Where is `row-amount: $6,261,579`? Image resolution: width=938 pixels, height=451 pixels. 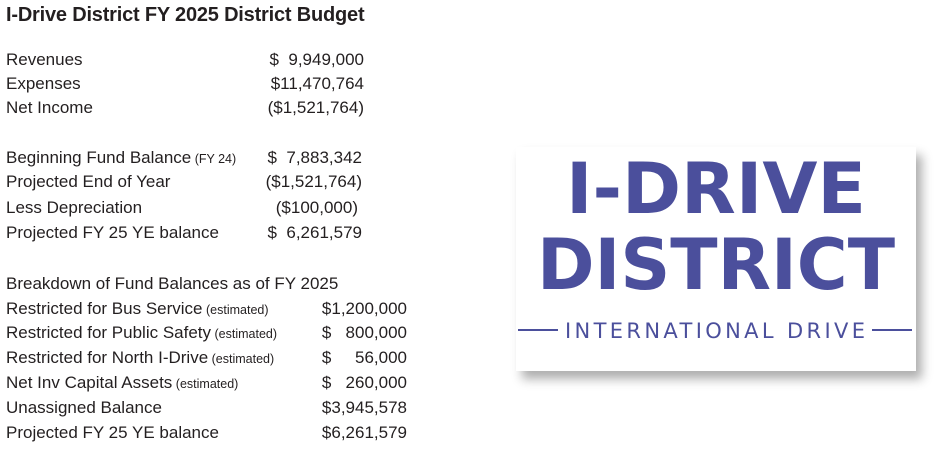 row-amount: $6,261,579 is located at coordinates (364, 432).